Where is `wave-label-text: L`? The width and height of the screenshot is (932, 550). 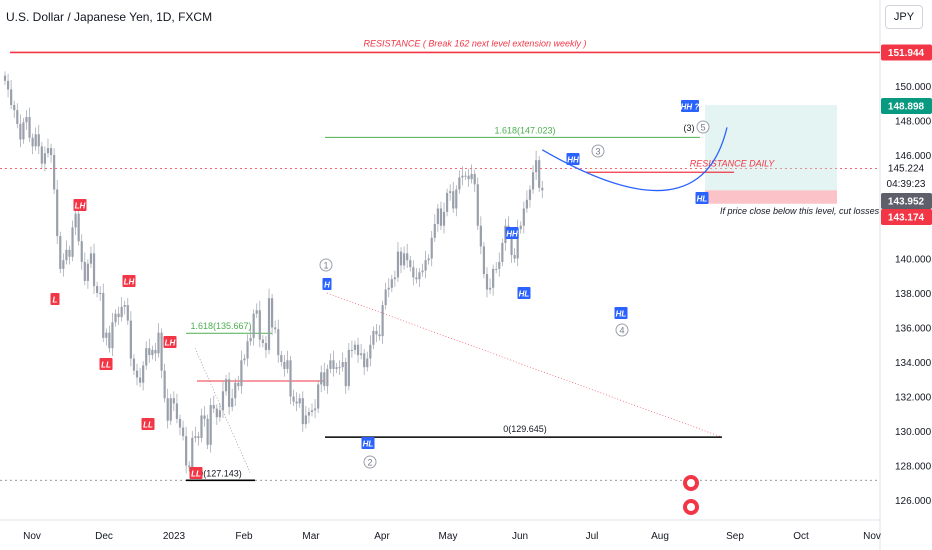 wave-label-text: L is located at coordinates (55, 300).